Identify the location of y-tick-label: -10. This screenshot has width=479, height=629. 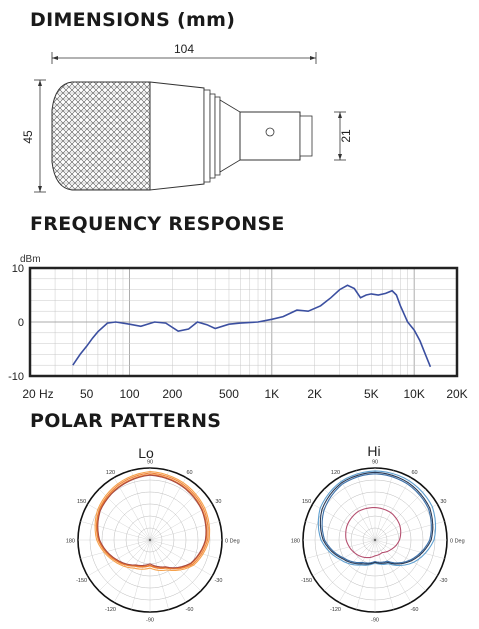
(16, 377).